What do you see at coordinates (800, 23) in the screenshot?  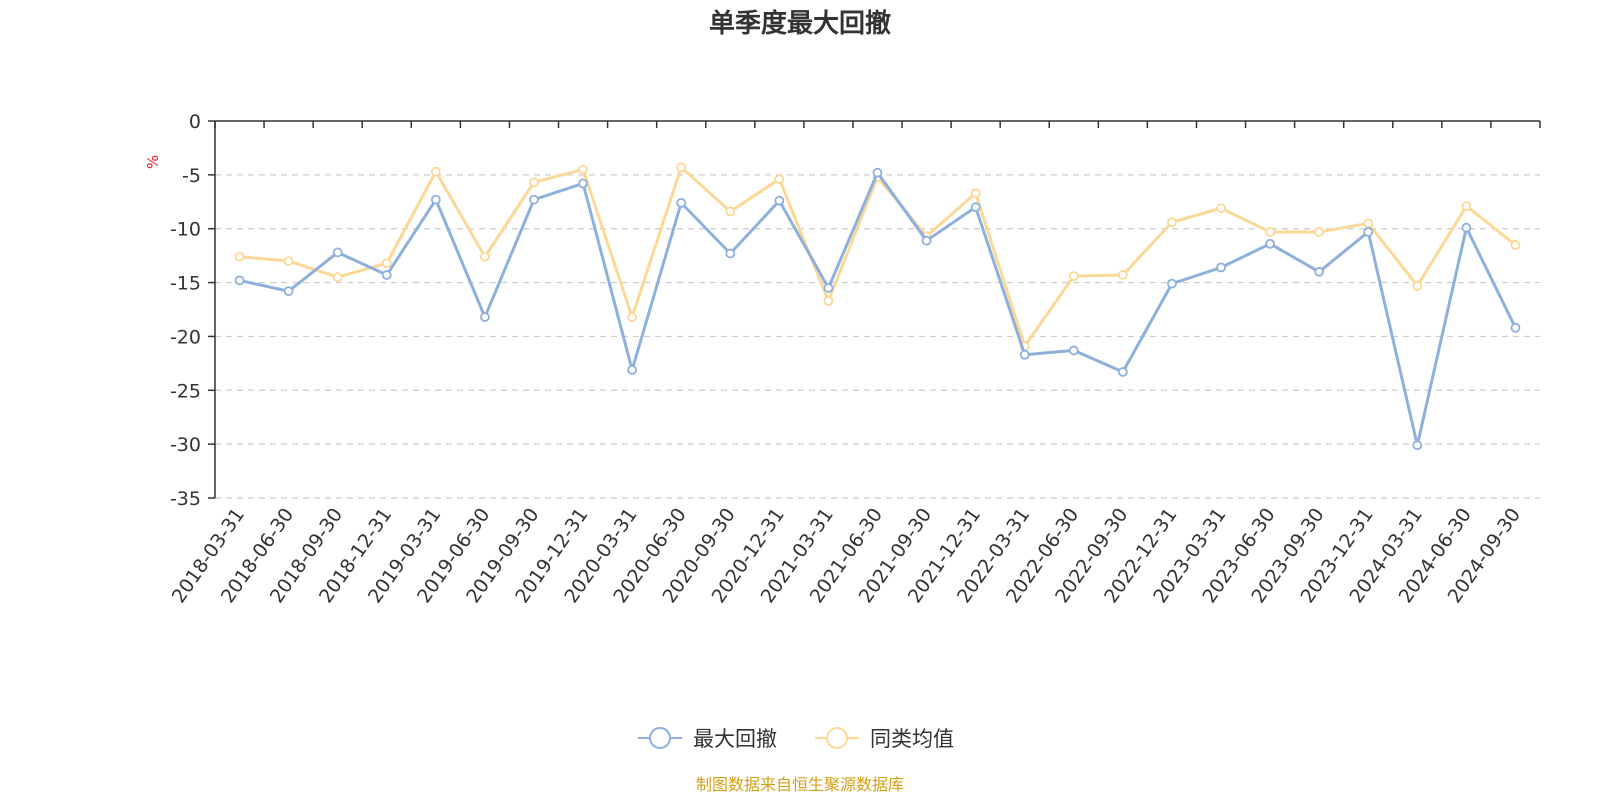 I see `chart-title: 单季度最大回撤` at bounding box center [800, 23].